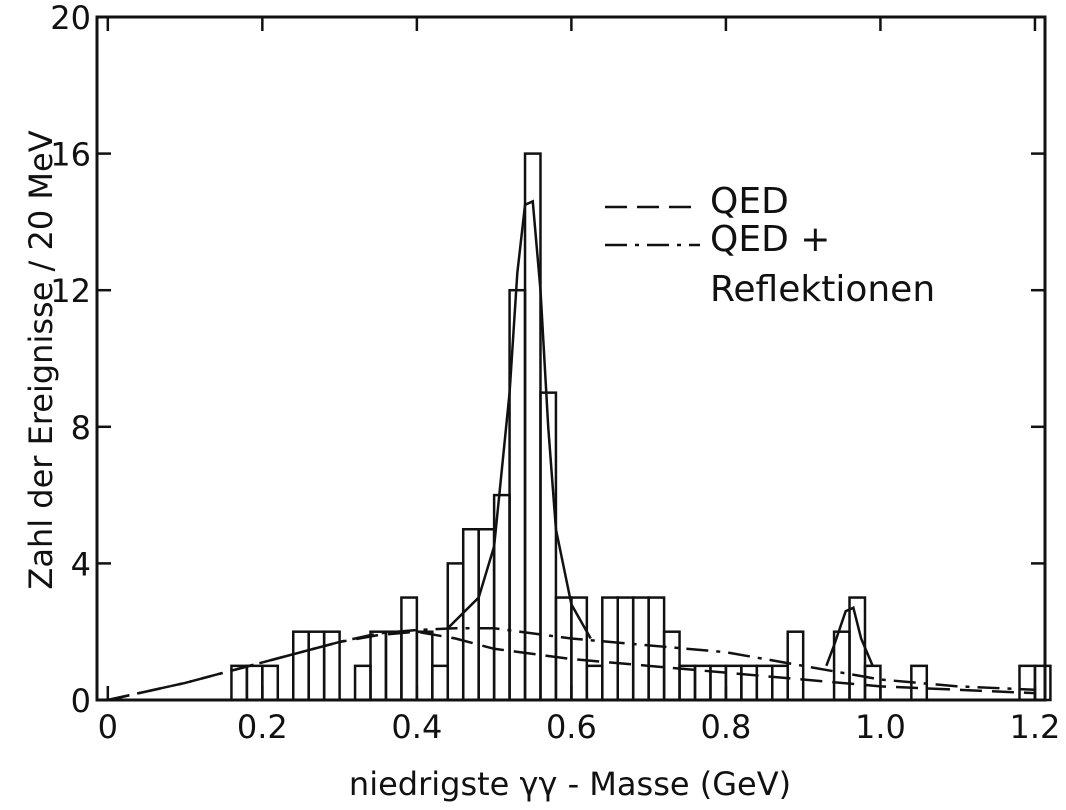 This screenshot has height=810, width=1066. What do you see at coordinates (81, 428) in the screenshot?
I see `y-tick-label: 8` at bounding box center [81, 428].